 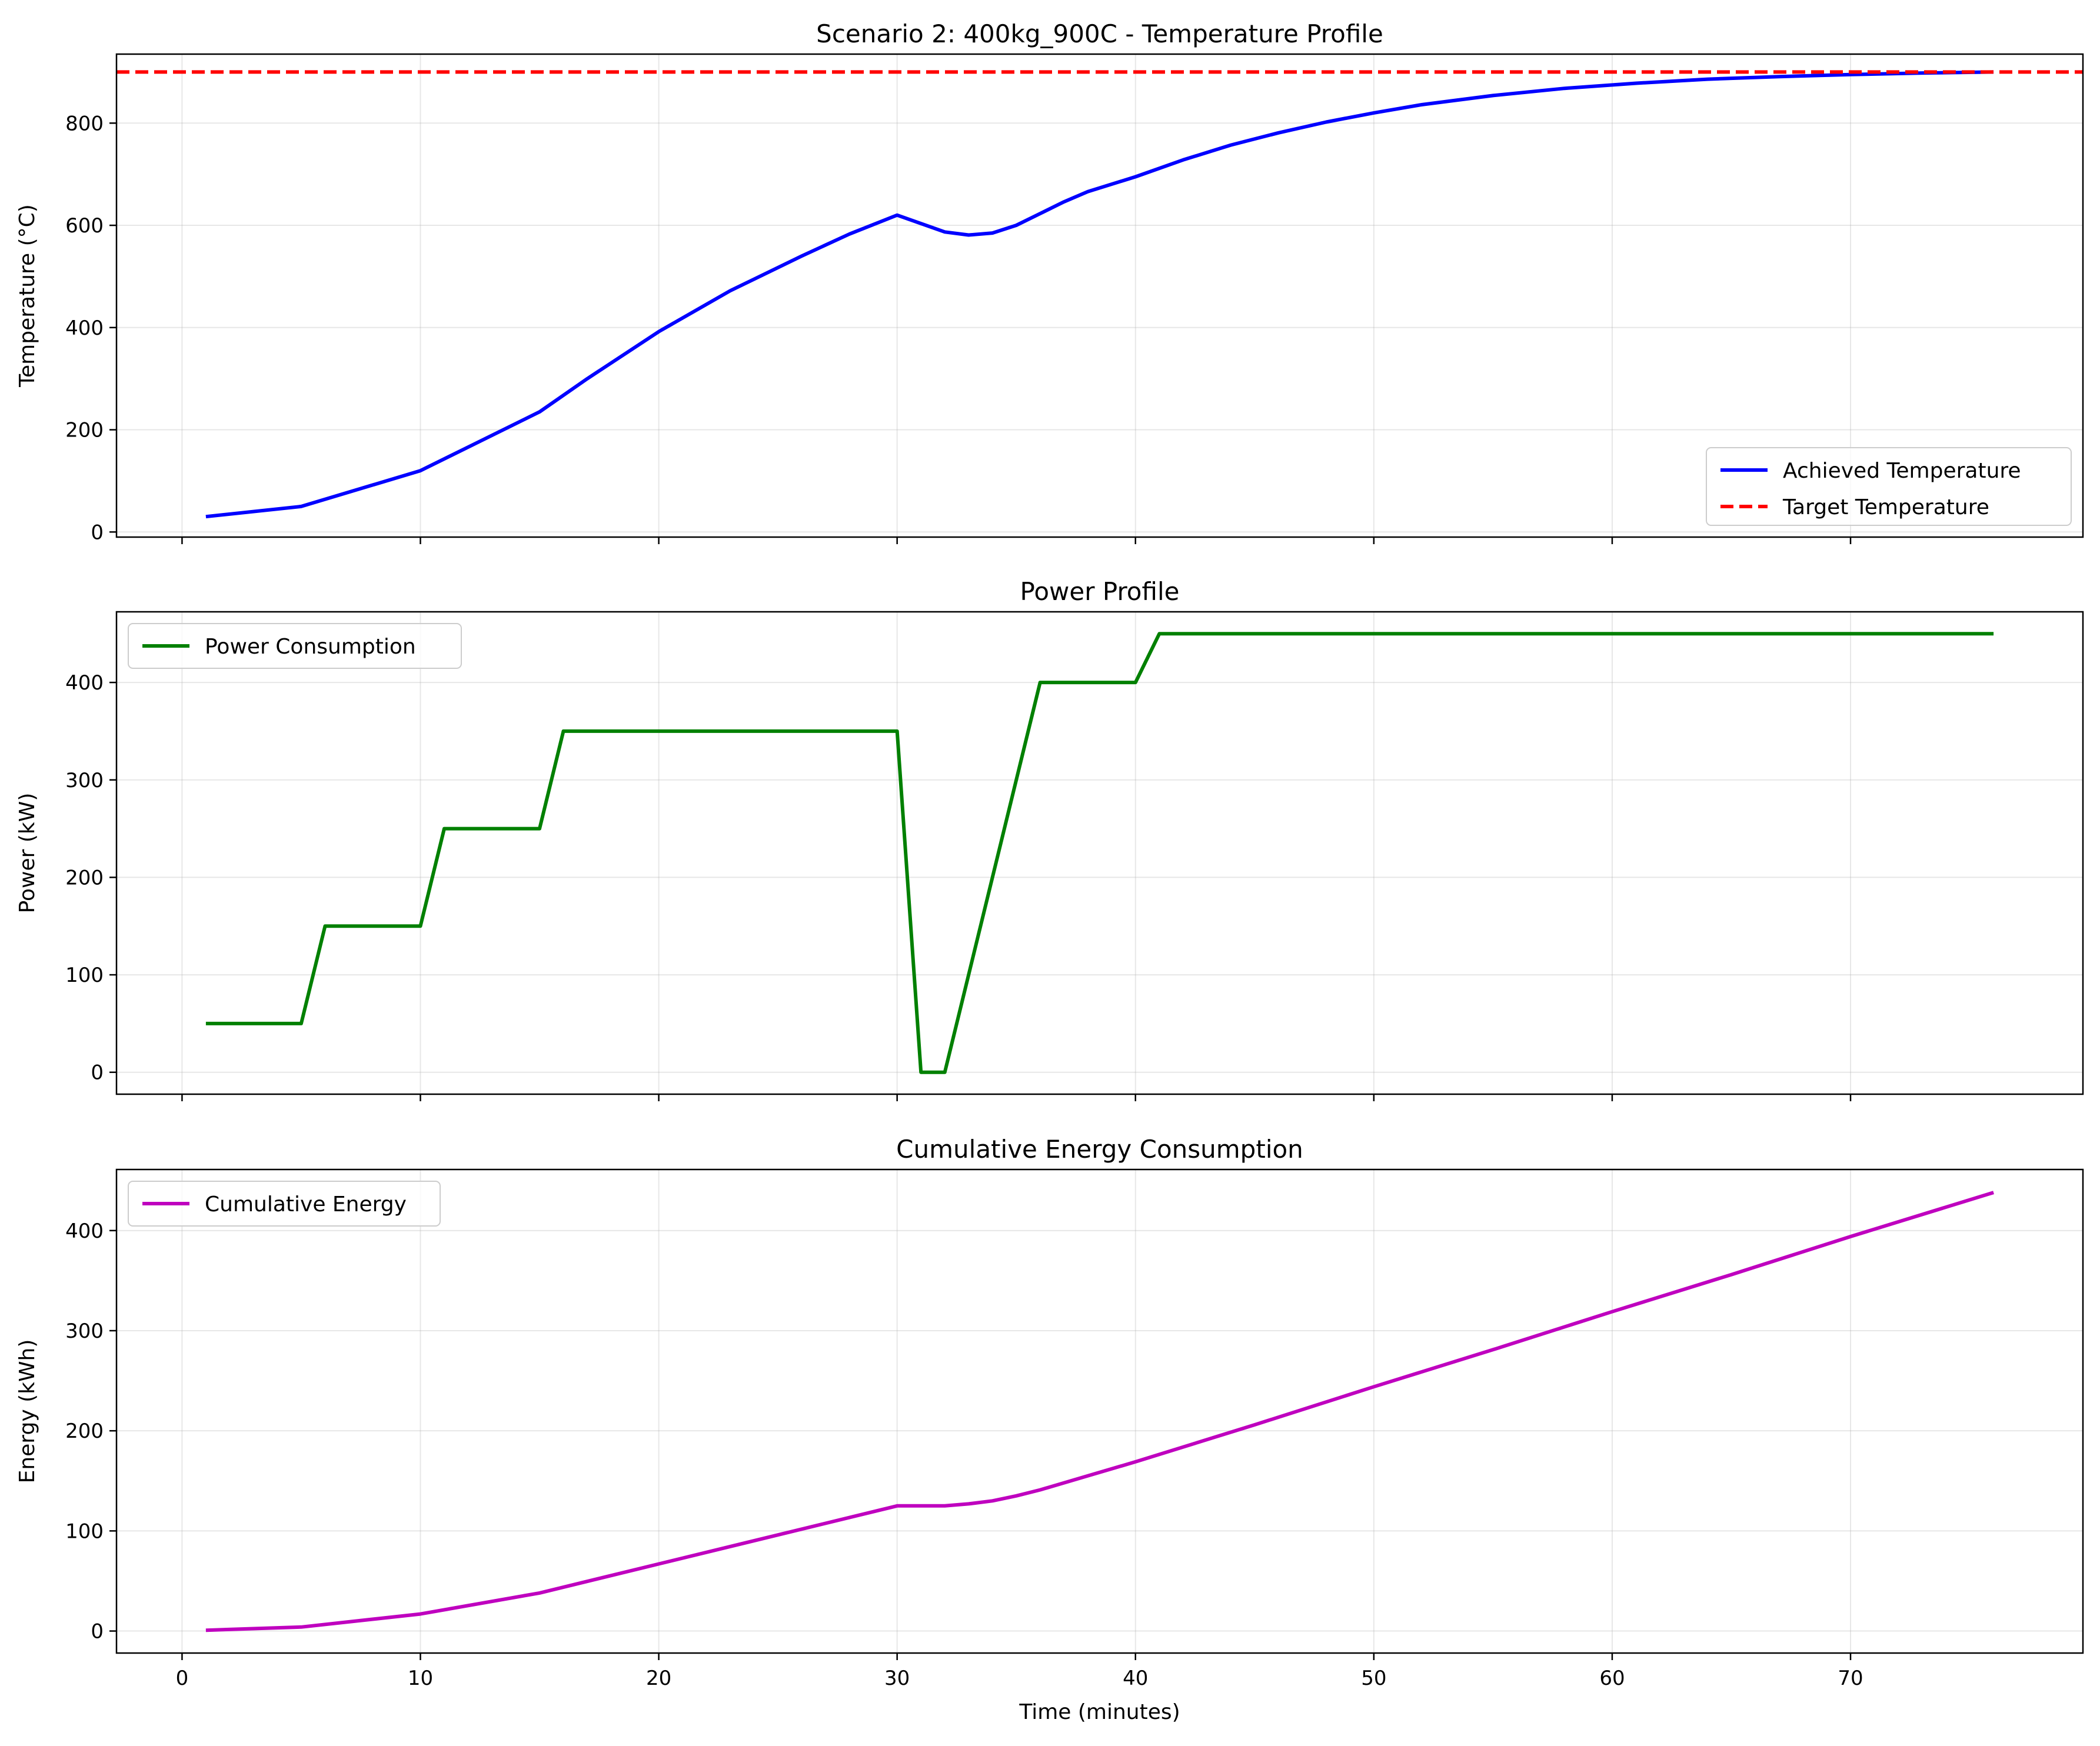 What do you see at coordinates (1099, 1712) in the screenshot?
I see `energy-x-axis-label: Time (minutes)` at bounding box center [1099, 1712].